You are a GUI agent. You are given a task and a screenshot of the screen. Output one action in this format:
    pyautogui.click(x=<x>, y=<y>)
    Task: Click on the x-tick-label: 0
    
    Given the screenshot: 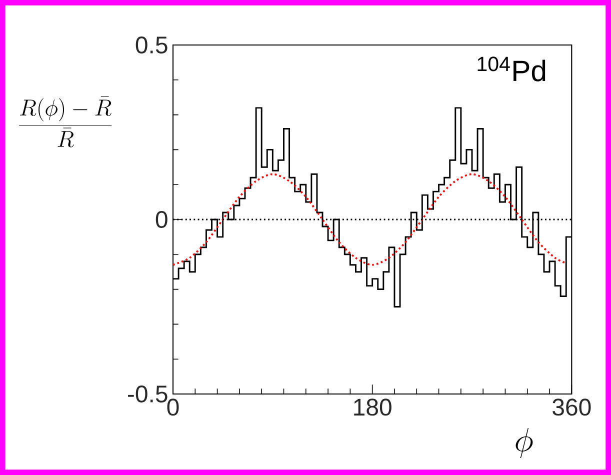 What is the action you would take?
    pyautogui.click(x=173, y=407)
    